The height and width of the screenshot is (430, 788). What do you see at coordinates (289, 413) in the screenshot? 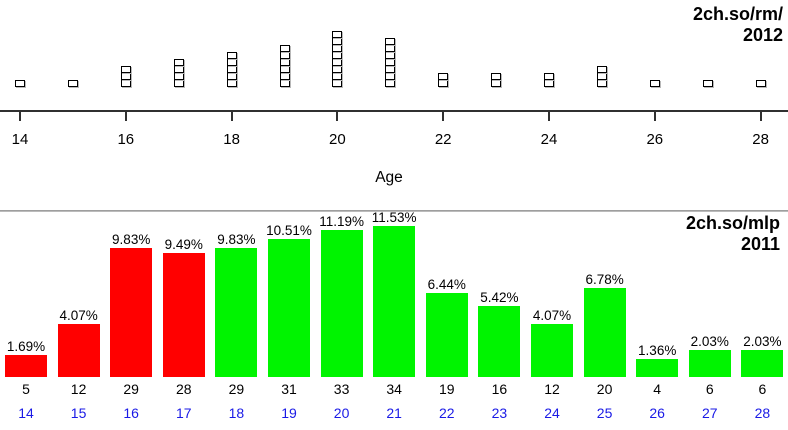
I see `bar-x-age-label-19: 19` at bounding box center [289, 413].